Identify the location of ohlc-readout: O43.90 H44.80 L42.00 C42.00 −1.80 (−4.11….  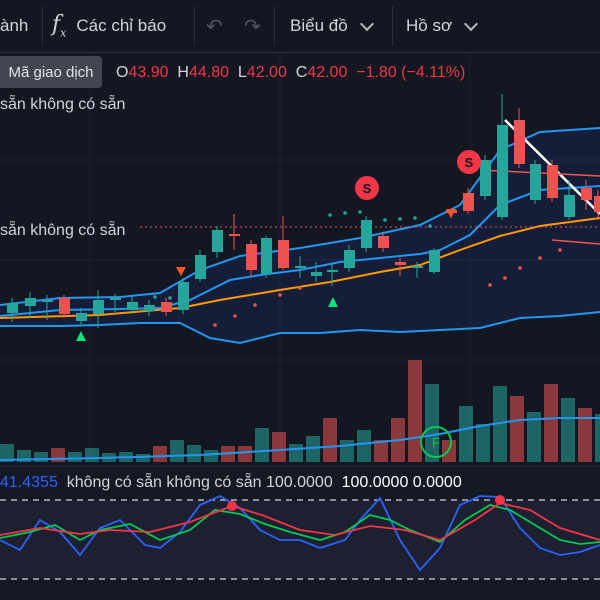
(290, 73).